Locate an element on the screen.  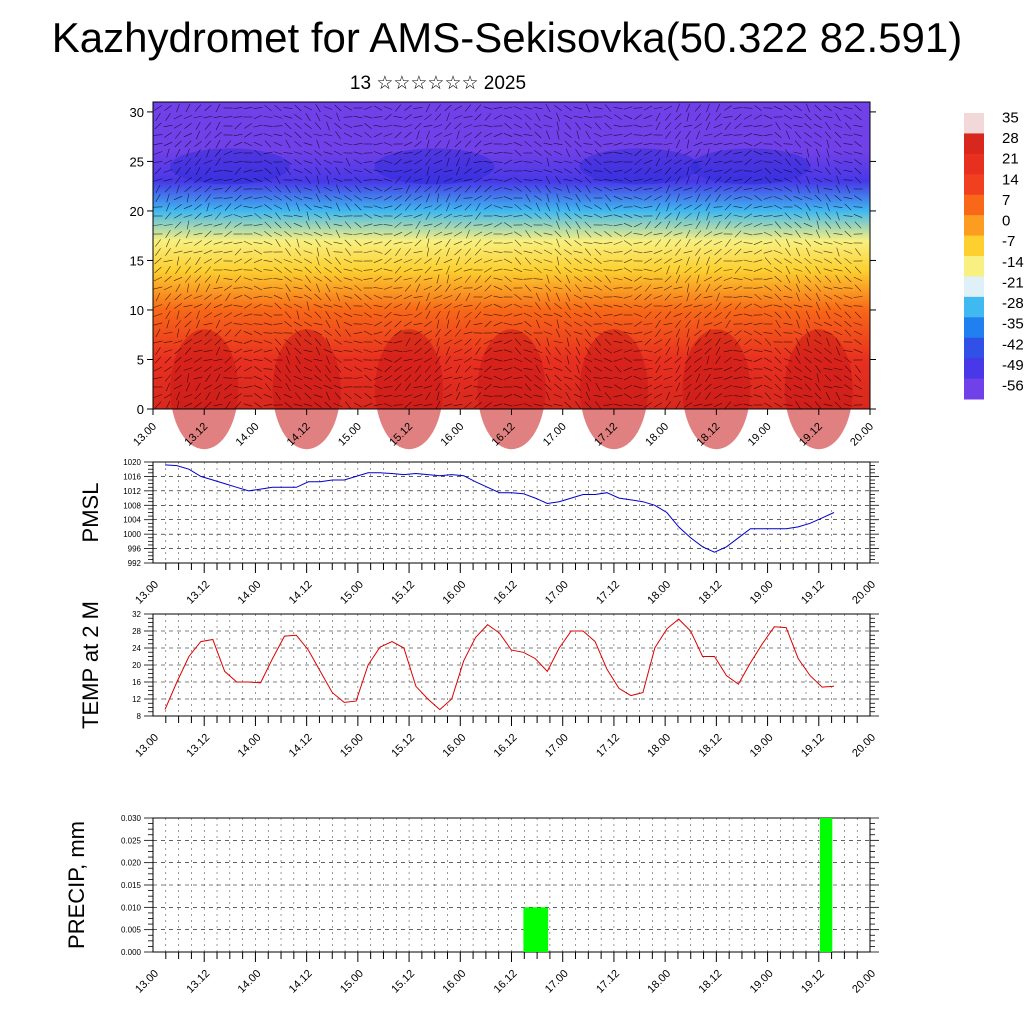
pmsl-panel-x-tick-label: 16.12 is located at coordinates (506, 593).